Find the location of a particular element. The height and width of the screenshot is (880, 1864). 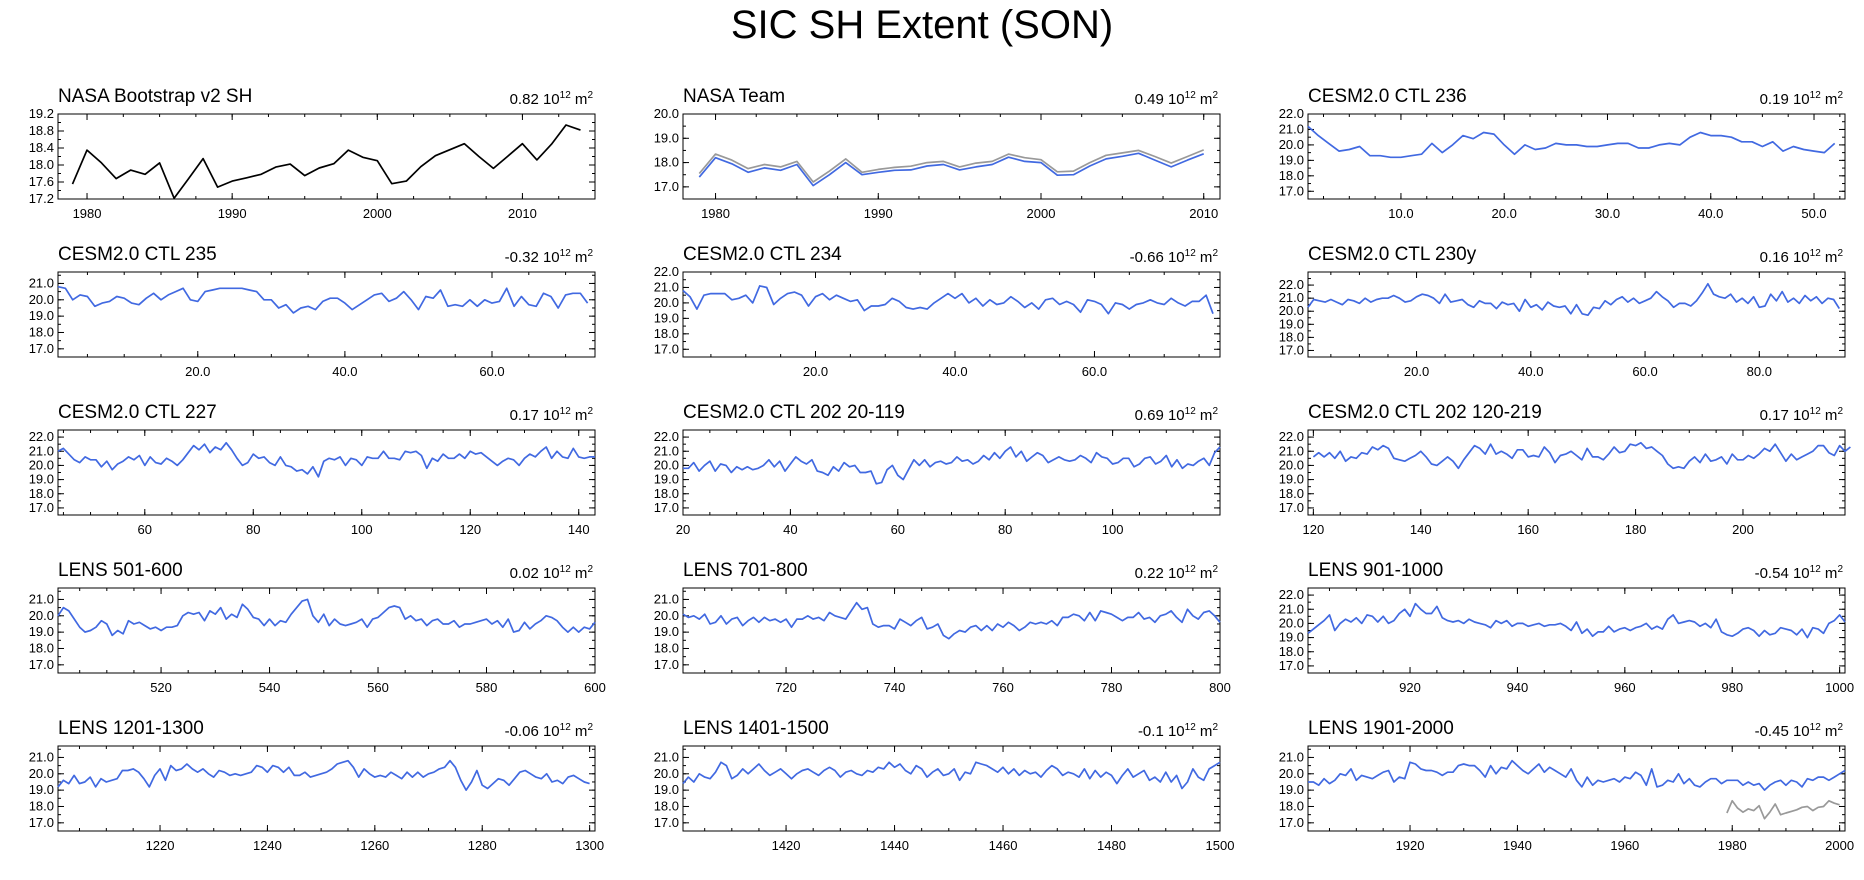

panel-title: CESM2.0 CTL 234 is located at coordinates (762, 254).